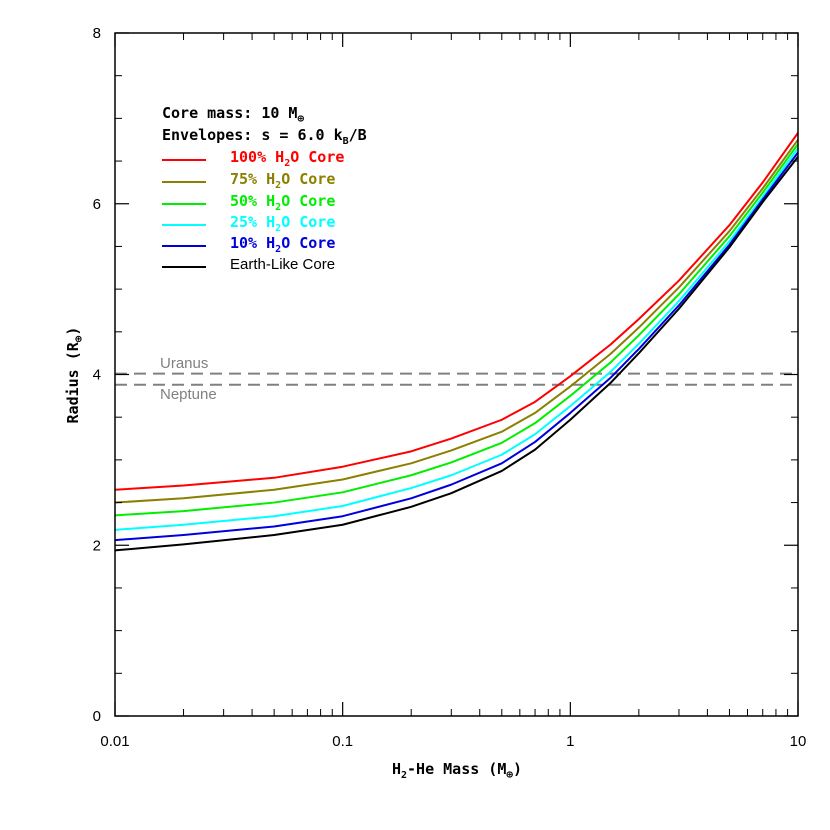 Image resolution: width=830 pixels, height=830 pixels. Describe the element at coordinates (456, 379) in the screenshot. I see `reference-lines` at that location.